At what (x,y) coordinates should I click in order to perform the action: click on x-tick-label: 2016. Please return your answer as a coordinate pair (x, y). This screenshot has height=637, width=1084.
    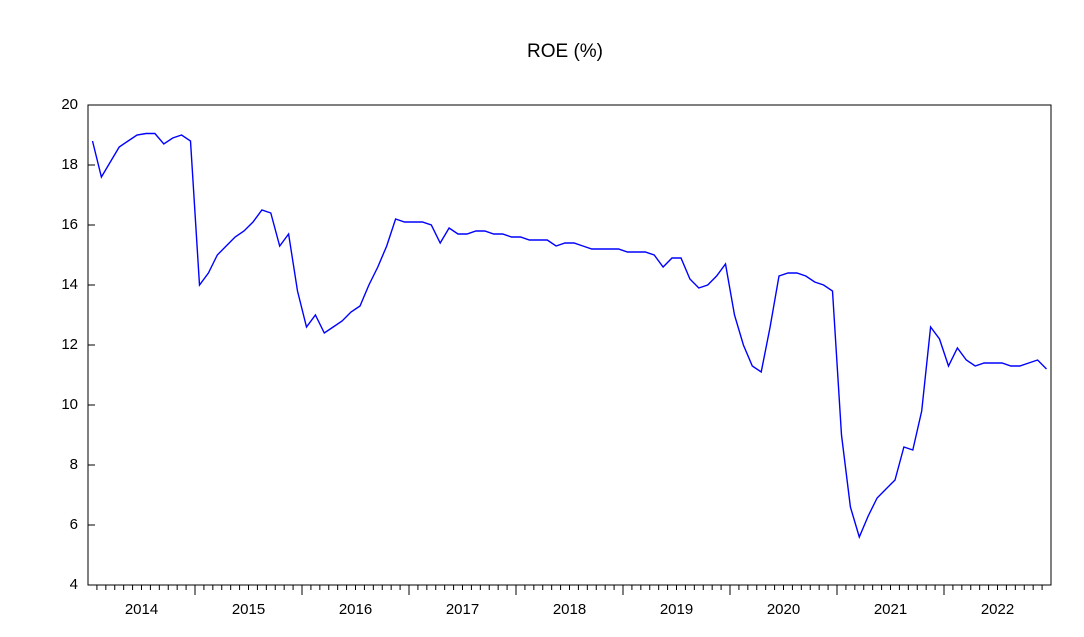
    Looking at the image, I should click on (355, 609).